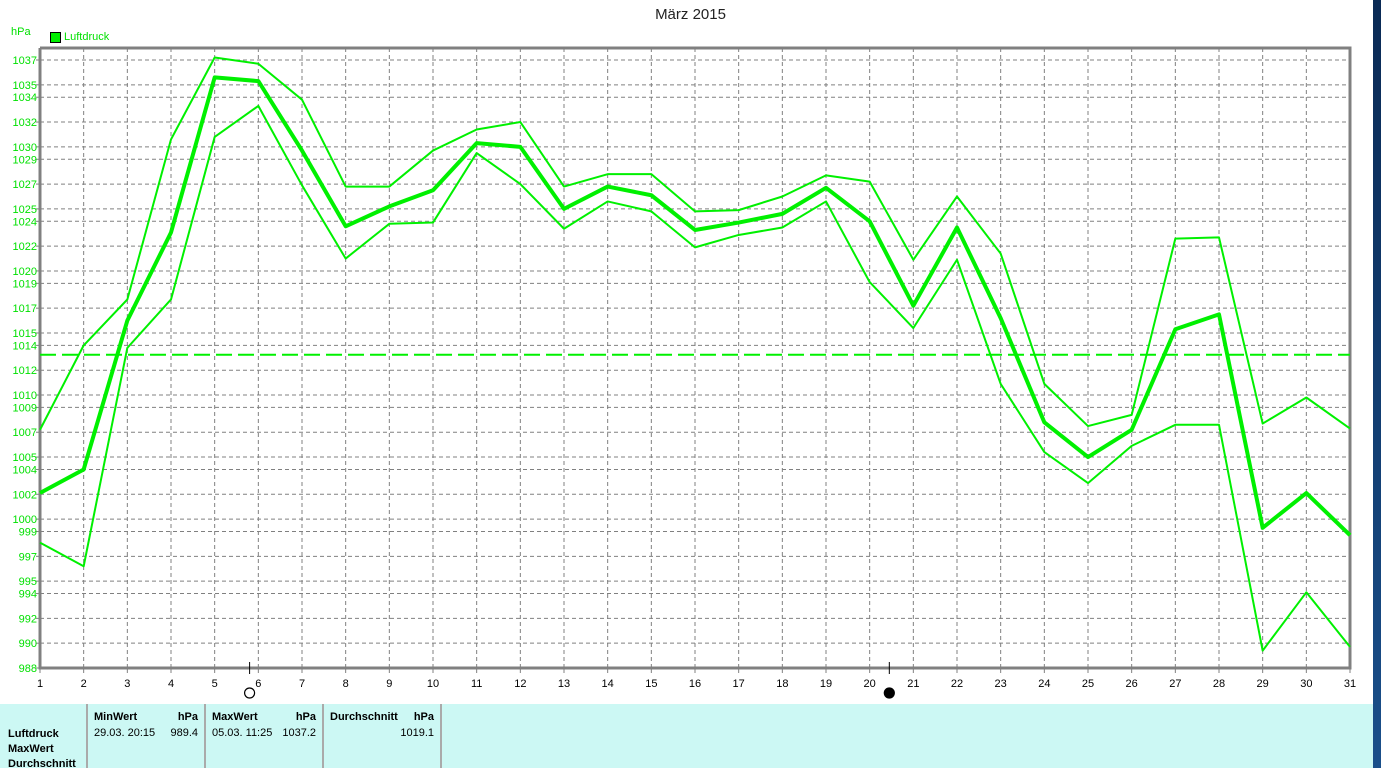  Describe the element at coordinates (25, 123) in the screenshot. I see `y-tick-label: 1032` at that location.